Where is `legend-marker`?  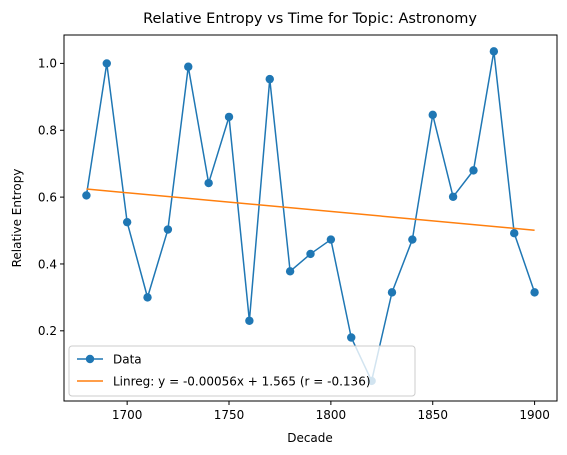 legend-marker is located at coordinates (90, 359).